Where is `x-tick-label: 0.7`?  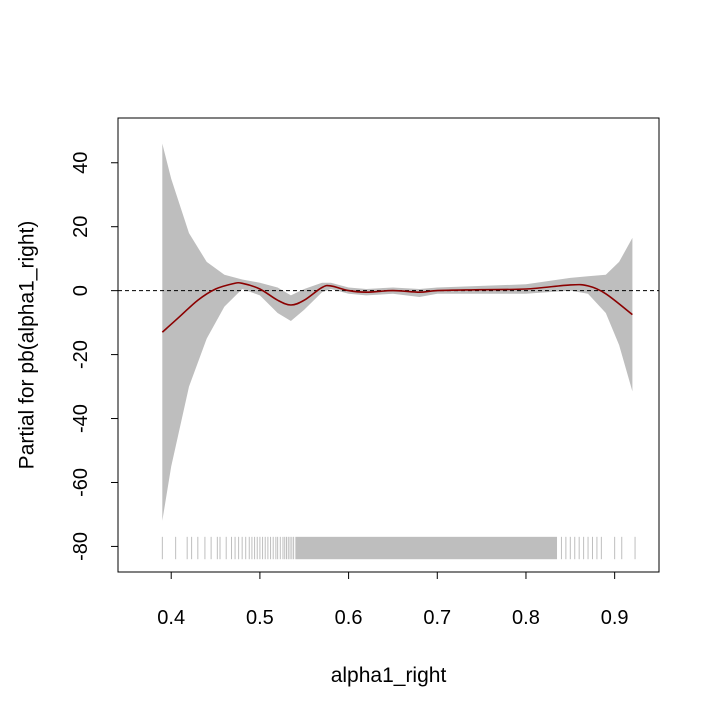 x-tick-label: 0.7 is located at coordinates (437, 618).